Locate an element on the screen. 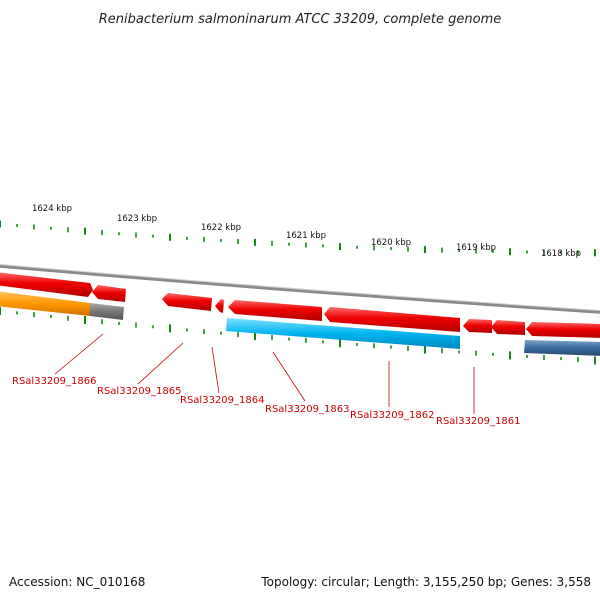  gene-bar-cyan is located at coordinates (343, 333).